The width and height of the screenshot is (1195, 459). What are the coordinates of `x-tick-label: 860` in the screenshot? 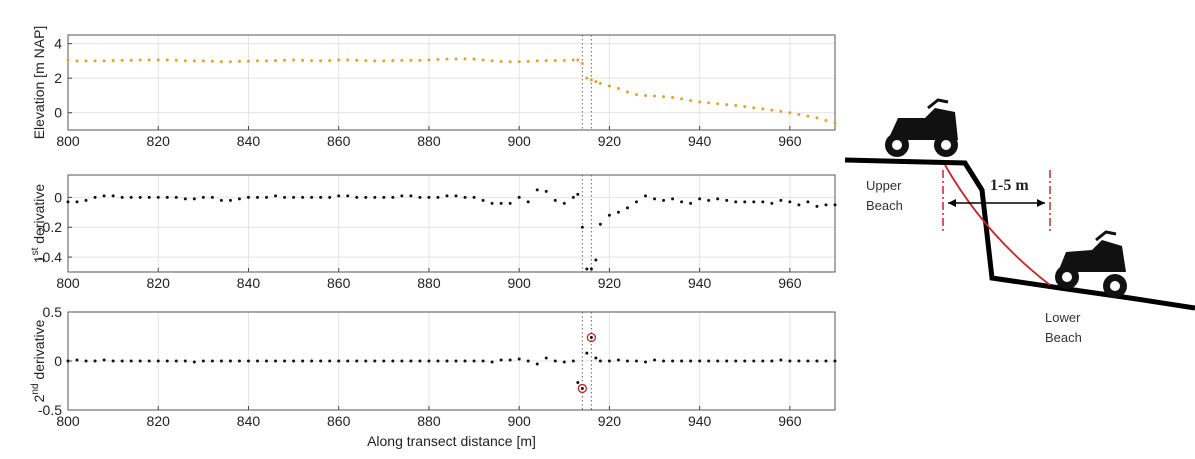 It's located at (339, 141).